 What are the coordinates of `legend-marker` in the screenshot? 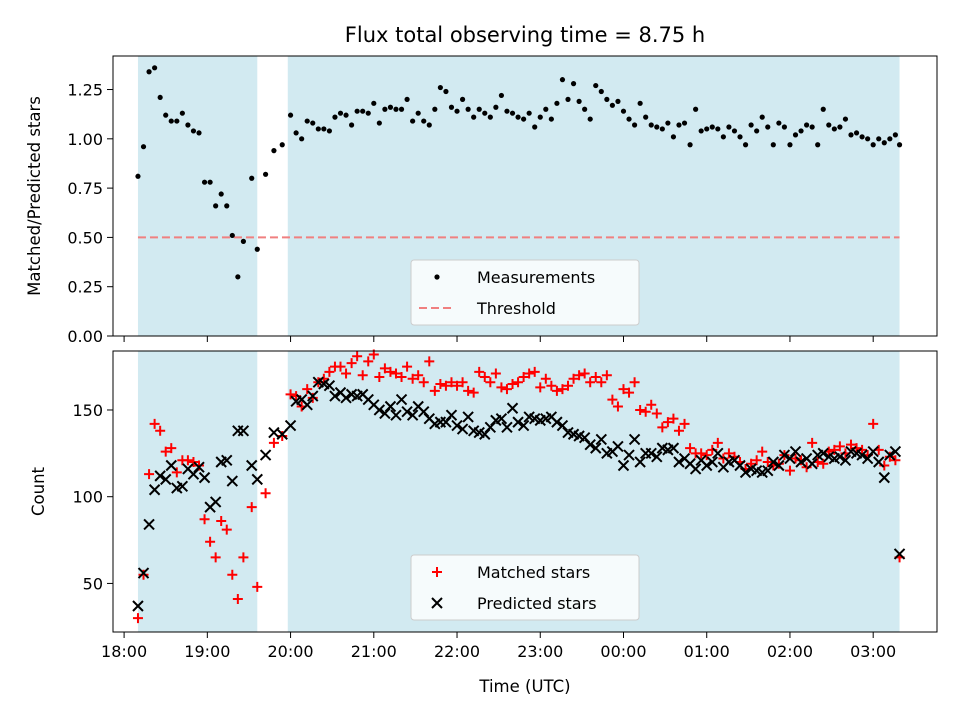 It's located at (437, 277).